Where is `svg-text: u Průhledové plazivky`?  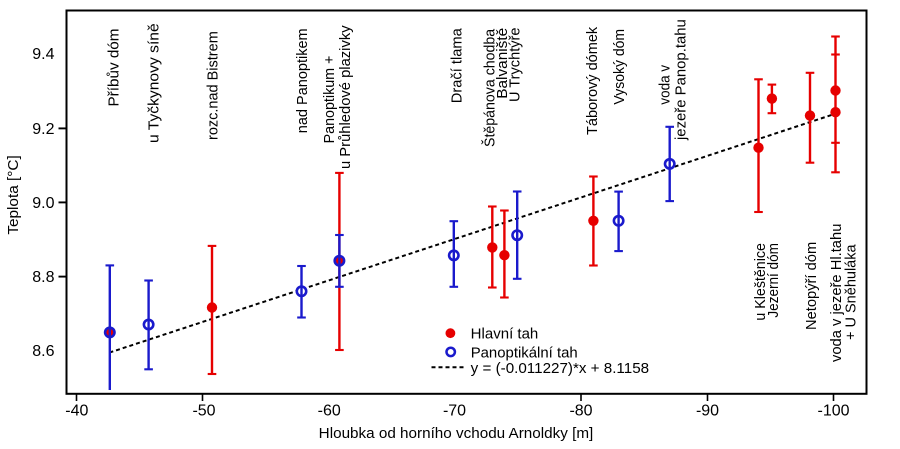 svg-text: u Průhledové plazivky is located at coordinates (345, 97).